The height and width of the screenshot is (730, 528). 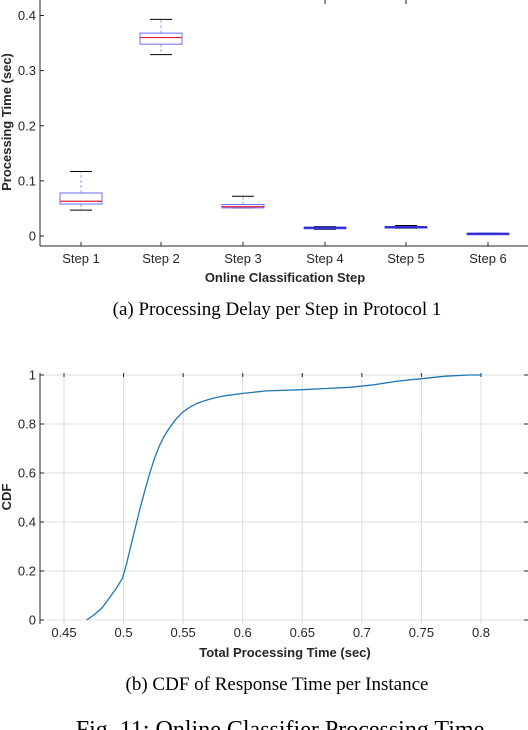 What do you see at coordinates (81, 258) in the screenshot?
I see `box-chart-xtick-label: Step 1` at bounding box center [81, 258].